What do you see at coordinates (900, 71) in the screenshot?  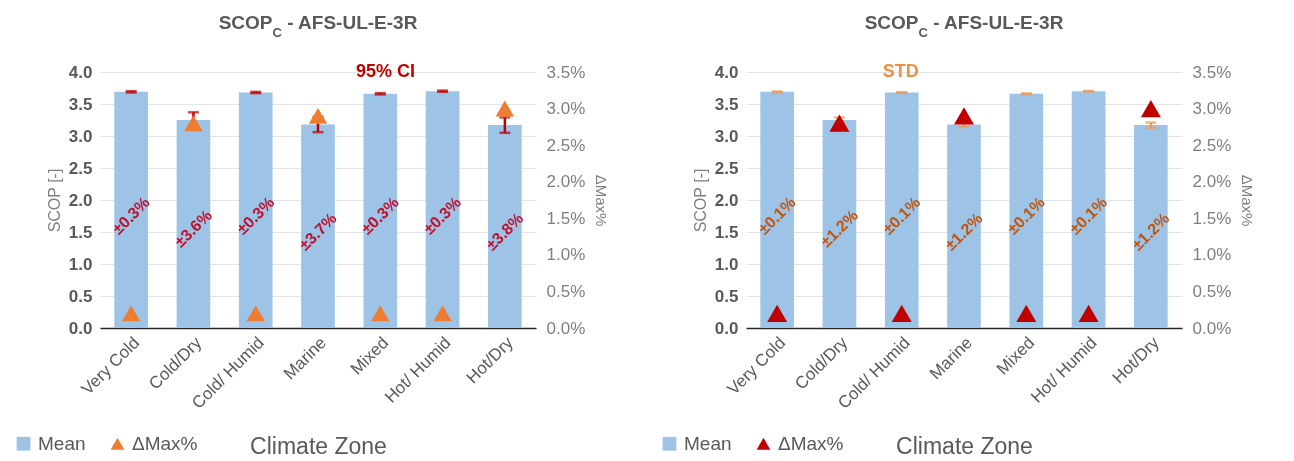 I see `annotation: STD` at bounding box center [900, 71].